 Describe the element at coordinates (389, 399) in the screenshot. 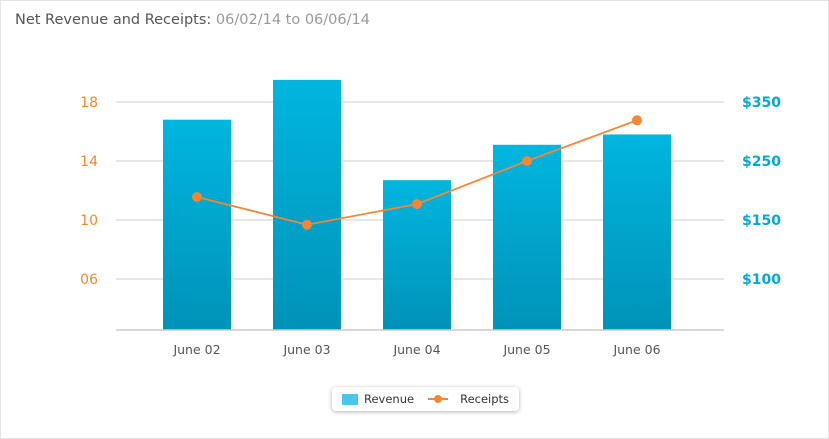

I see `legend-revenue: Revenue` at that location.